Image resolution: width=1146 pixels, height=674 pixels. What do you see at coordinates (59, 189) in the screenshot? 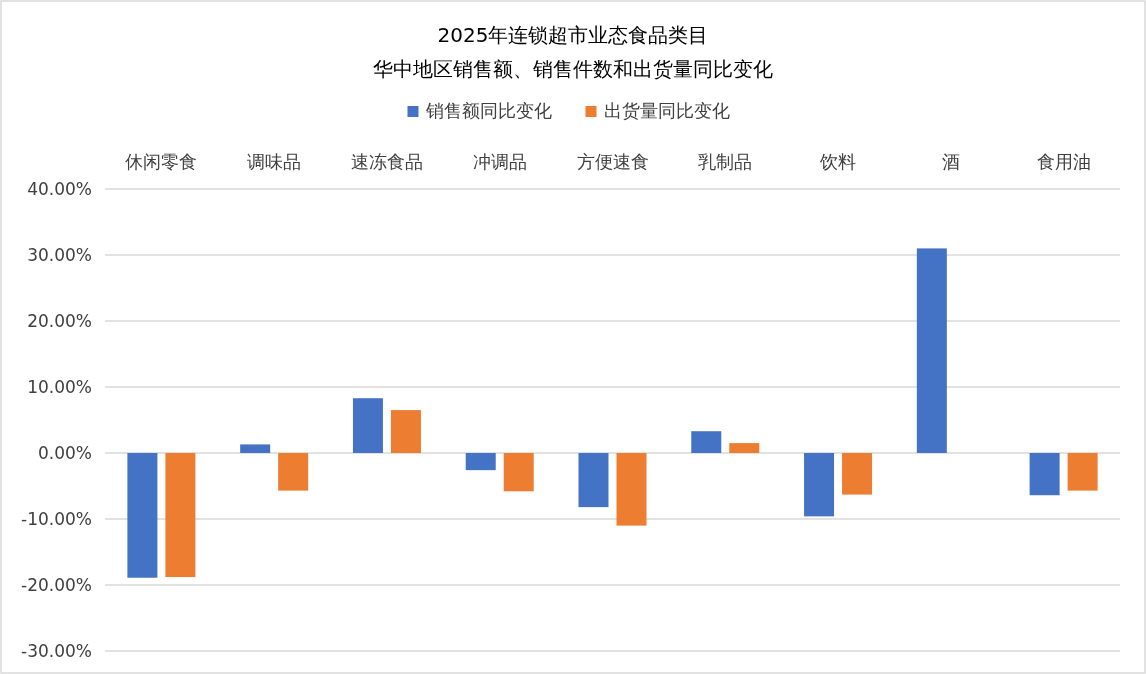
I see `y-tick-label: 40.00%` at bounding box center [59, 189].